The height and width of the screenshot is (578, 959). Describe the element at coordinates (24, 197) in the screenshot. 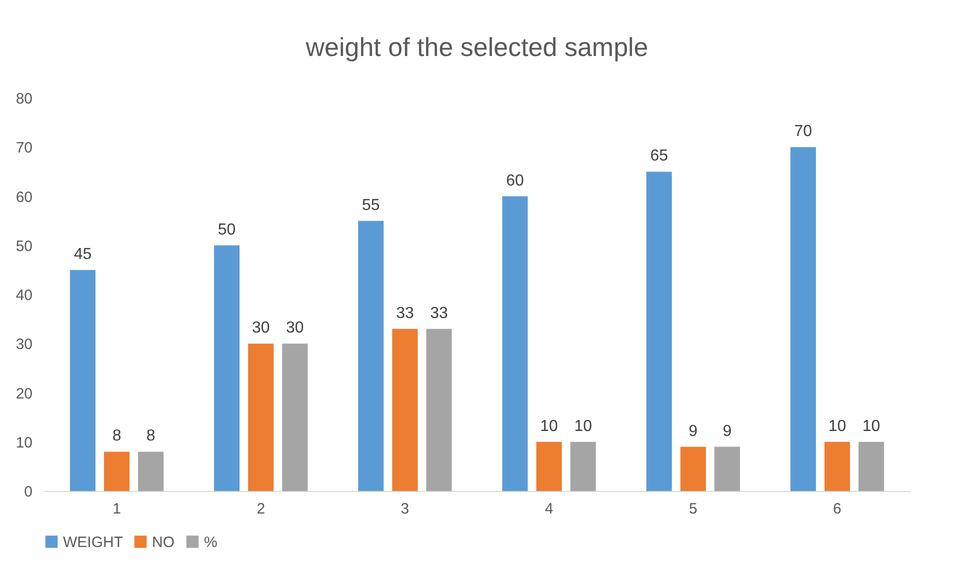

I see `y-tick-label: 60` at that location.